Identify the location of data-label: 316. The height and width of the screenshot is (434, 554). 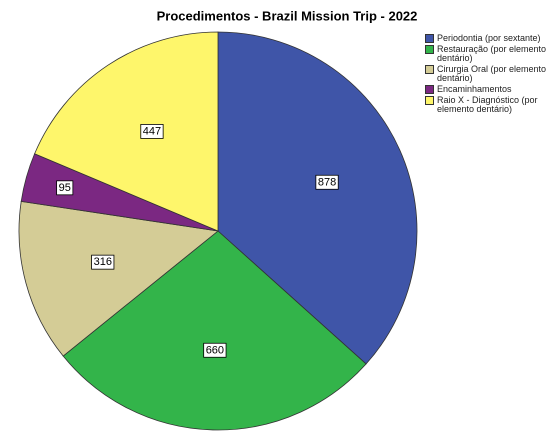
(103, 262).